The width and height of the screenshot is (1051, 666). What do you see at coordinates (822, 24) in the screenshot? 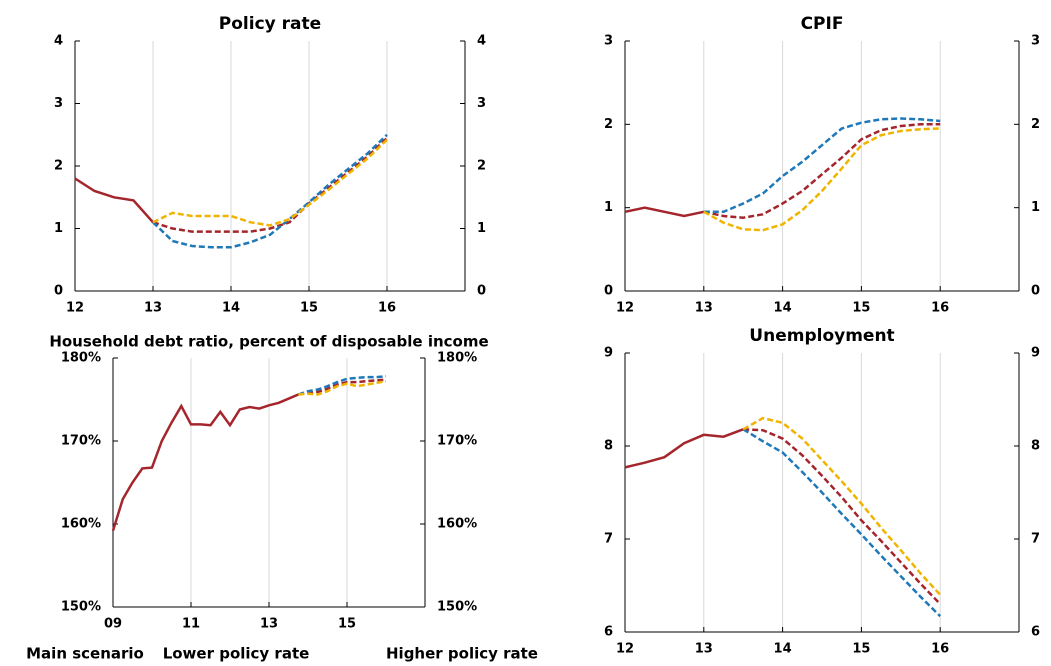
I see `chart-title: CPIF` at bounding box center [822, 24].